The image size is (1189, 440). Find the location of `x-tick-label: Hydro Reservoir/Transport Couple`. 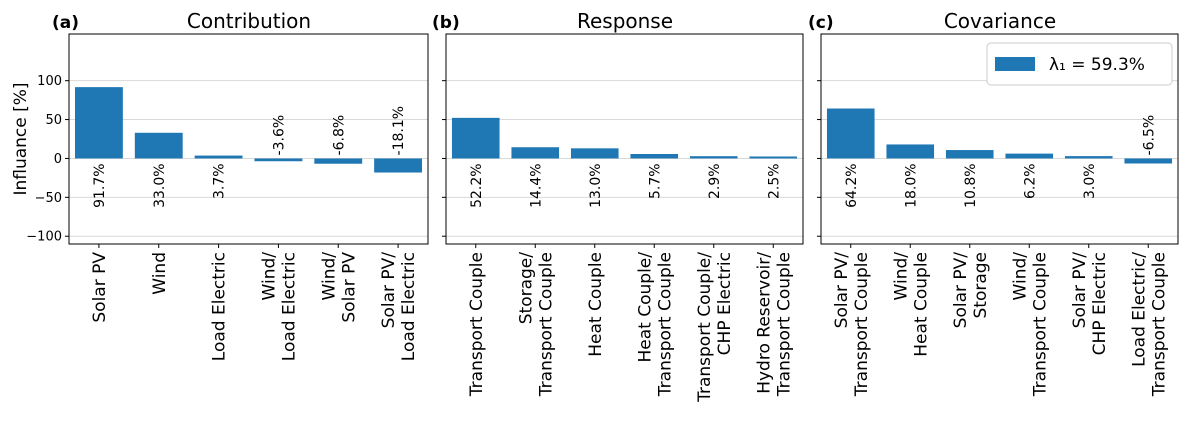

x-tick-label: Hydro Reservoir/Transport Couple is located at coordinates (774, 324).